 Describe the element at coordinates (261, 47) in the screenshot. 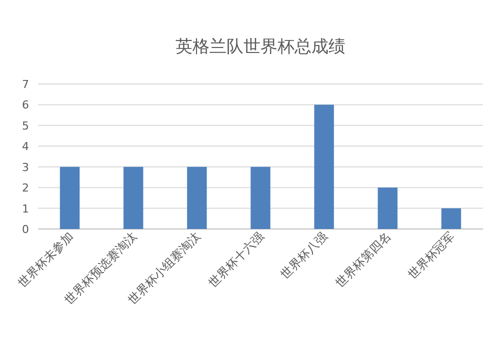

I see `chart-title: 英格兰队世界杯总成绩` at that location.